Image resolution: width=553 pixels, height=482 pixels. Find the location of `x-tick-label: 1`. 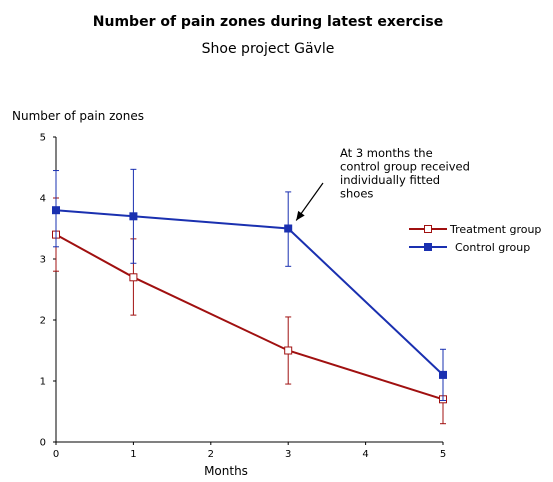

x-tick-label: 1 is located at coordinates (133, 454).